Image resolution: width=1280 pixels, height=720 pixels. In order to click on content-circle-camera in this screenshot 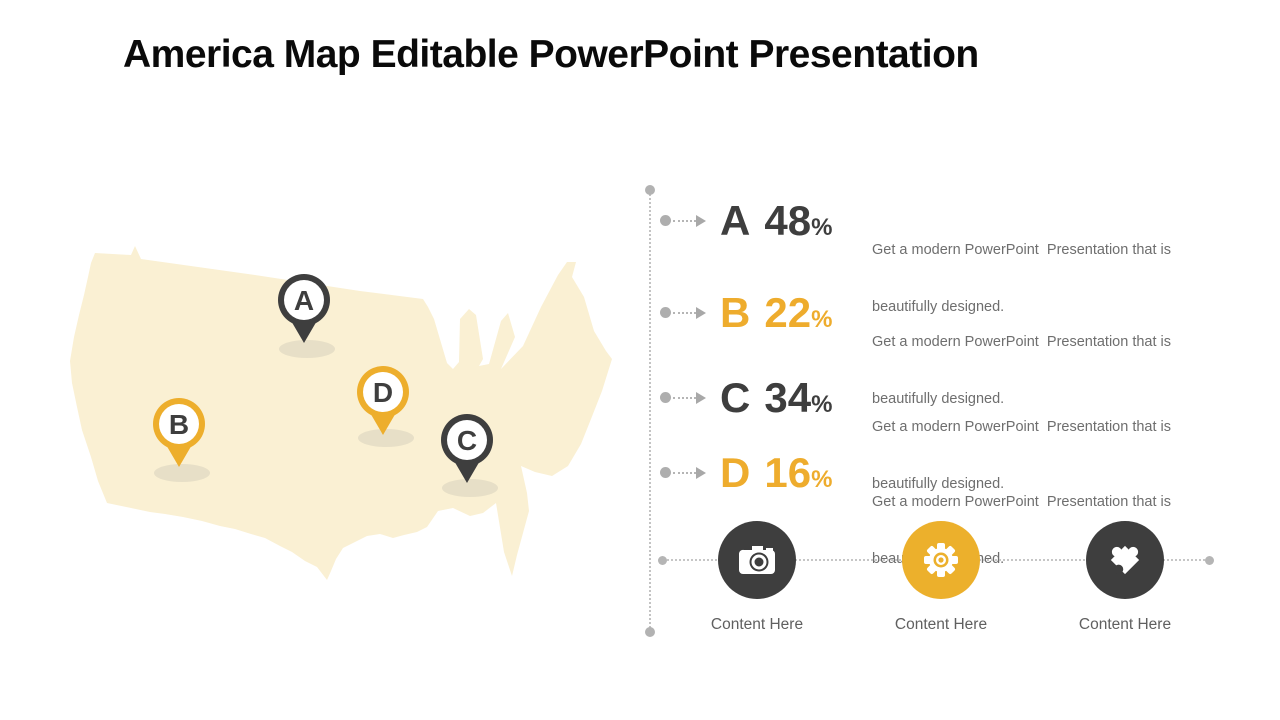, I will do `click(757, 560)`.